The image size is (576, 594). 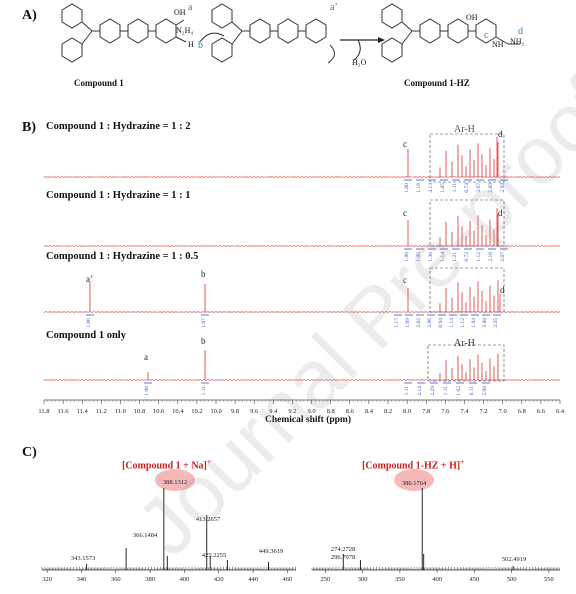 I want to click on ms-left-peak-label: 413.2657, so click(x=208, y=519).